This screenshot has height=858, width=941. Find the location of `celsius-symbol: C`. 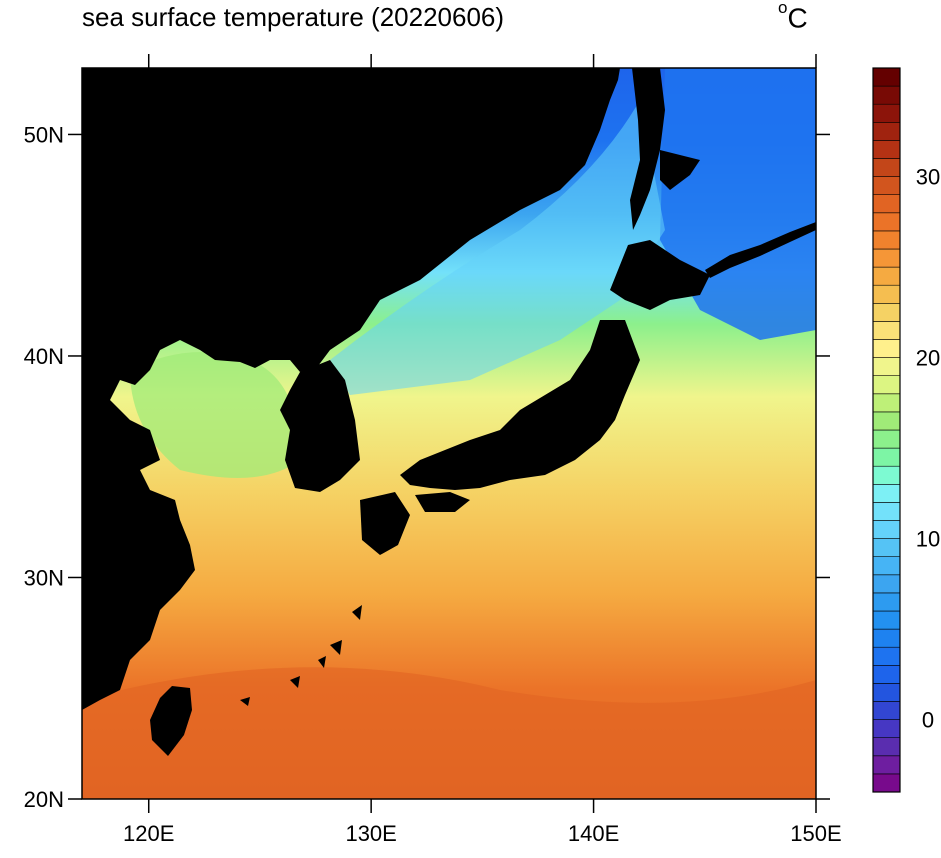

celsius-symbol: C is located at coordinates (797, 18).